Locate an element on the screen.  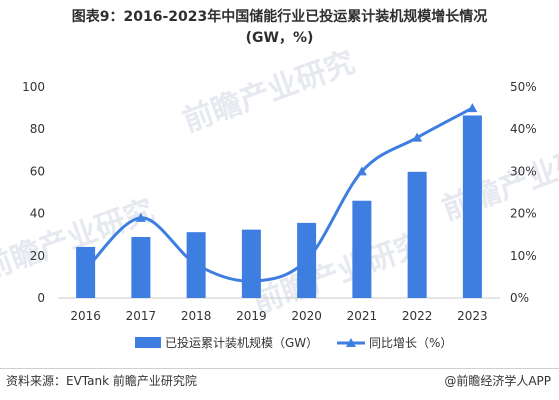
chart-subtitle-units: (GW，%) is located at coordinates (279, 38).